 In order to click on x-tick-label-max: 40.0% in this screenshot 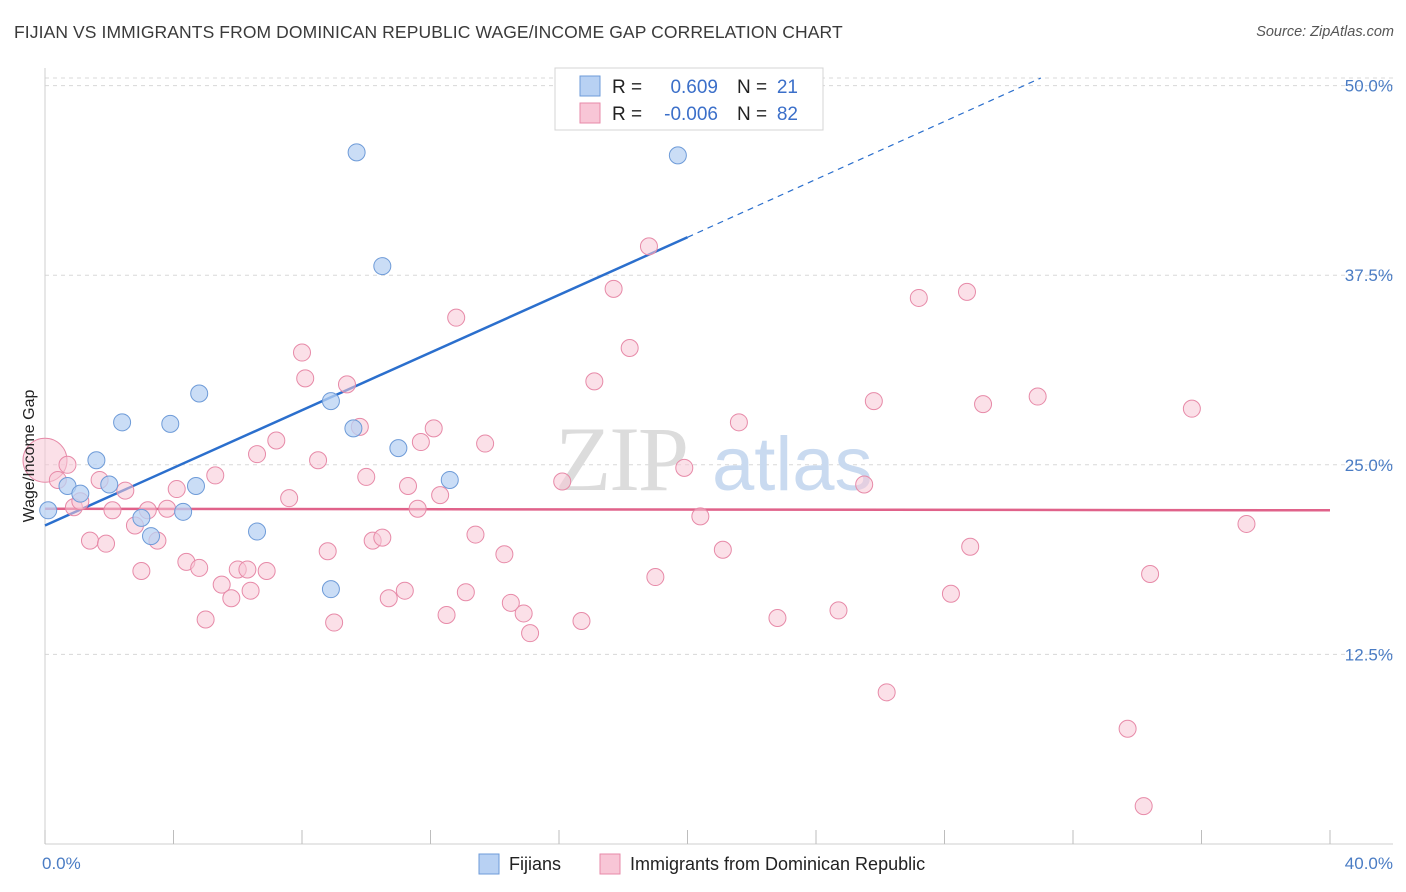, I will do `click(1369, 863)`.